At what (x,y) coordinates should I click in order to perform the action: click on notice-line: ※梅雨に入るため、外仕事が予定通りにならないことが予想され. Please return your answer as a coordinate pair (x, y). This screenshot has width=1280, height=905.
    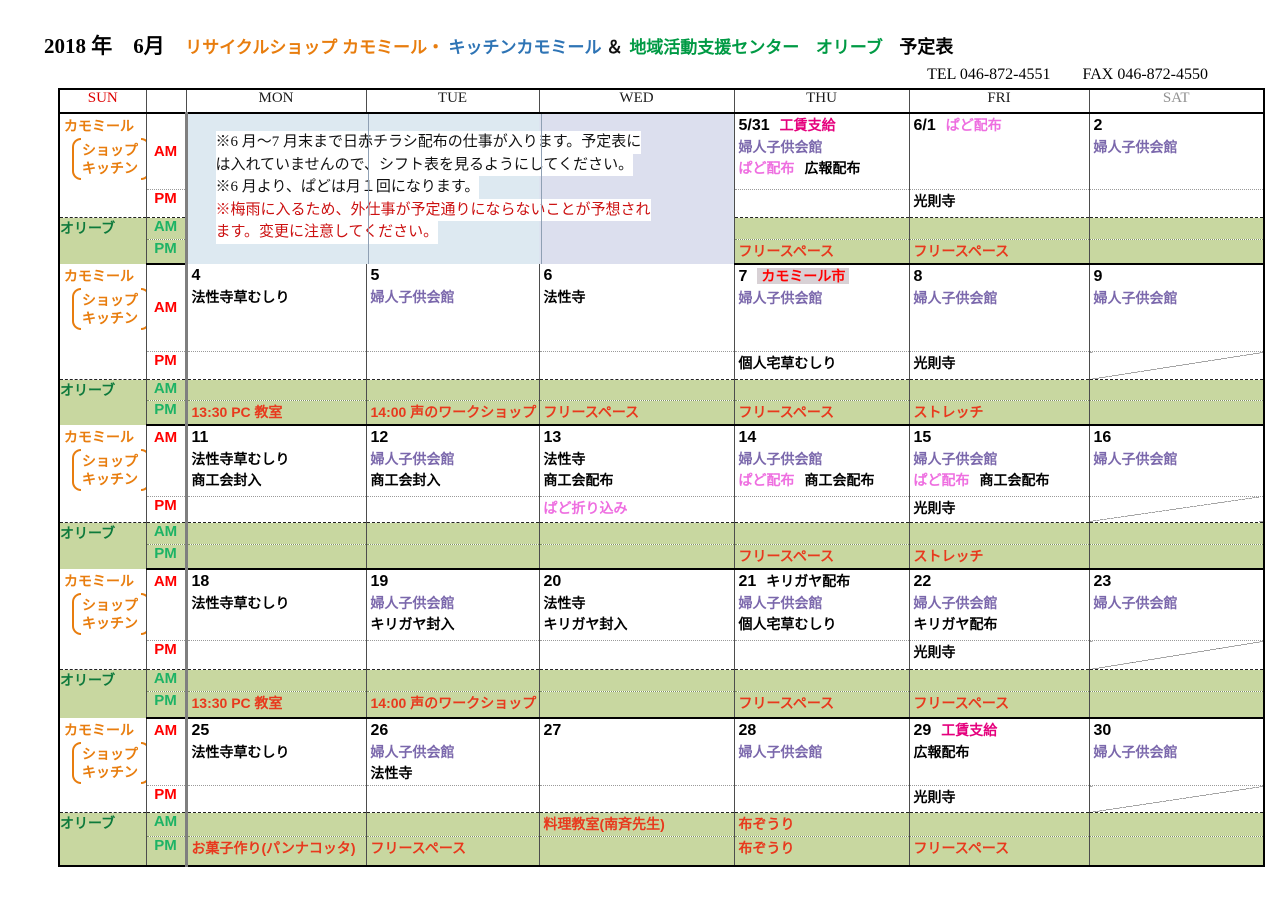
    Looking at the image, I should click on (433, 209).